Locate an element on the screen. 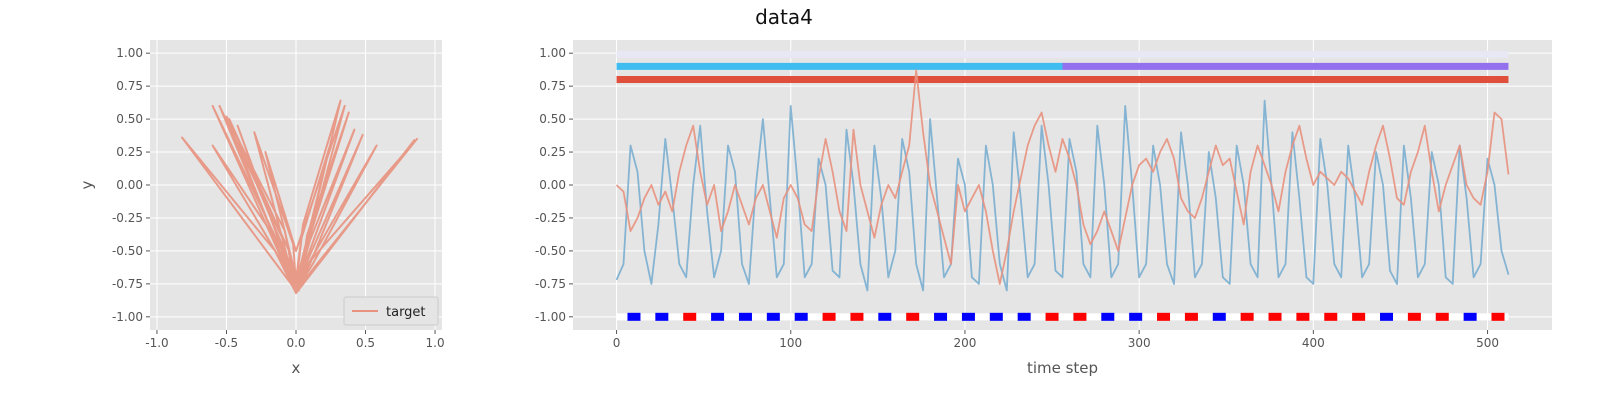  legend: target is located at coordinates (391, 311).